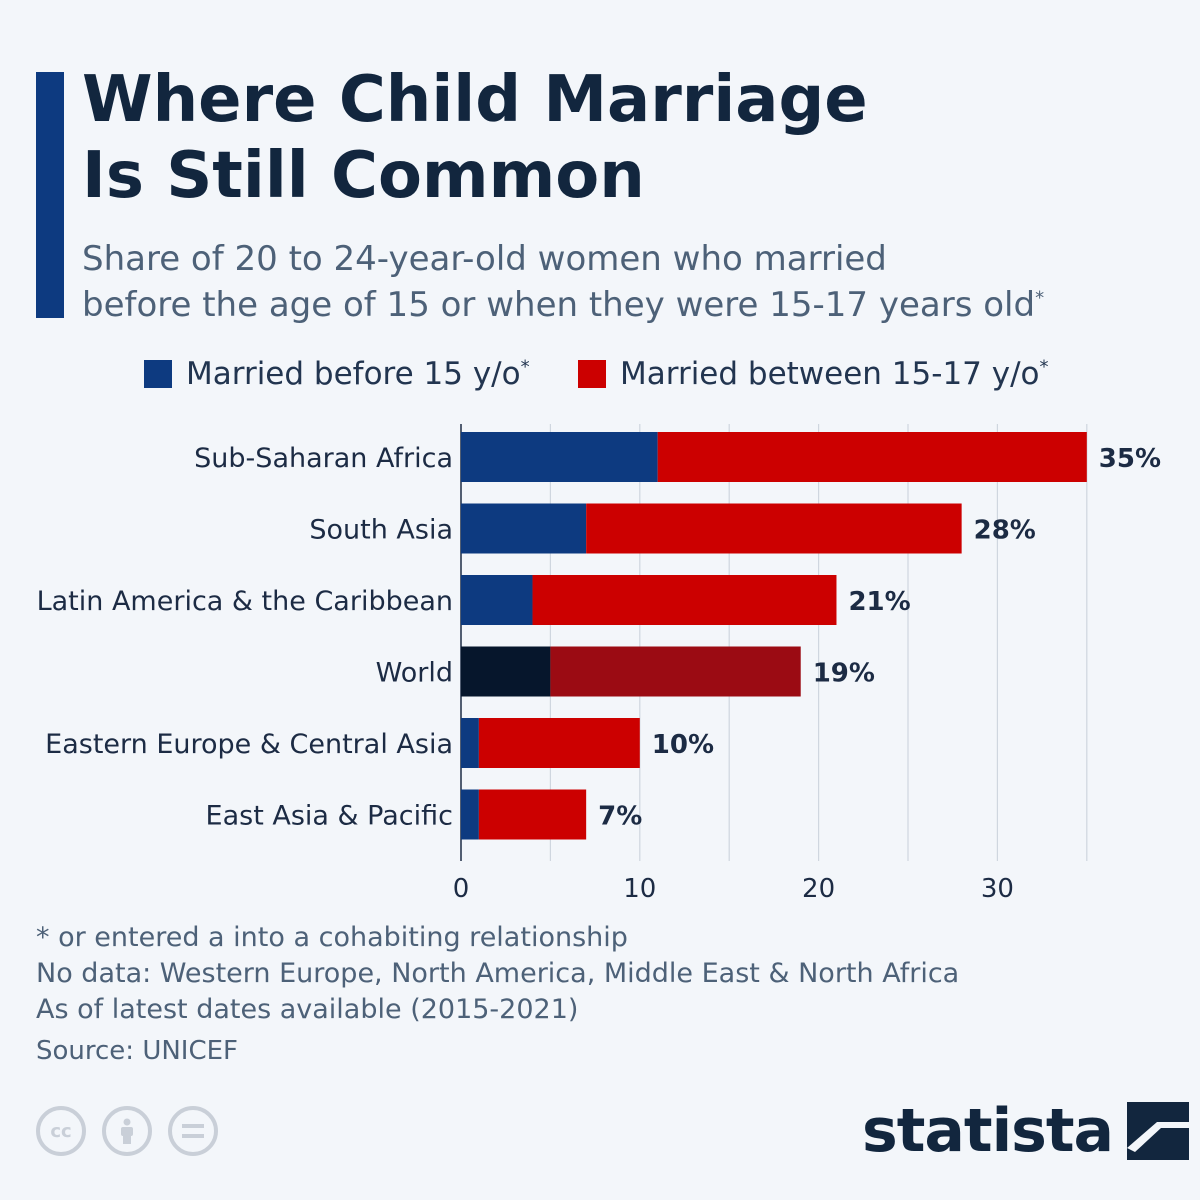 This screenshot has width=1200, height=1200. I want to click on title-accent-bar, so click(50, 195).